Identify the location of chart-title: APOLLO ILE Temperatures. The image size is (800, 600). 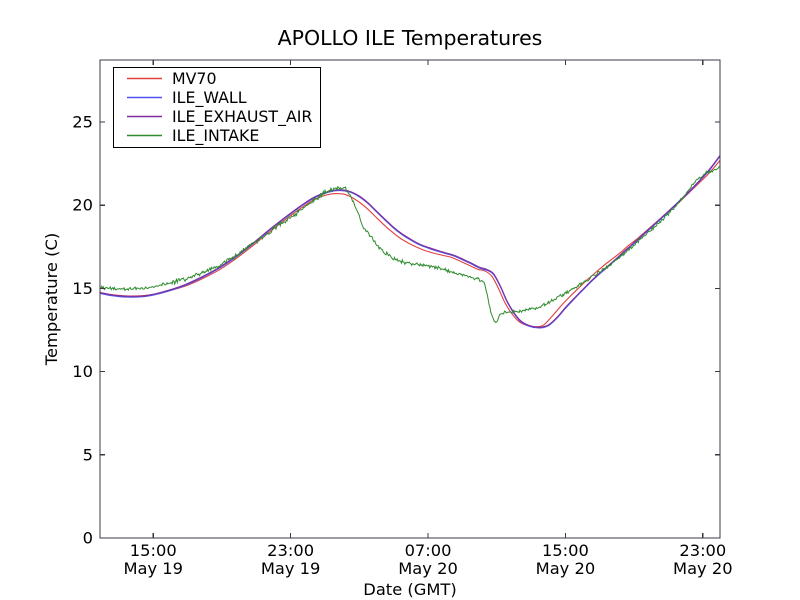
(410, 38).